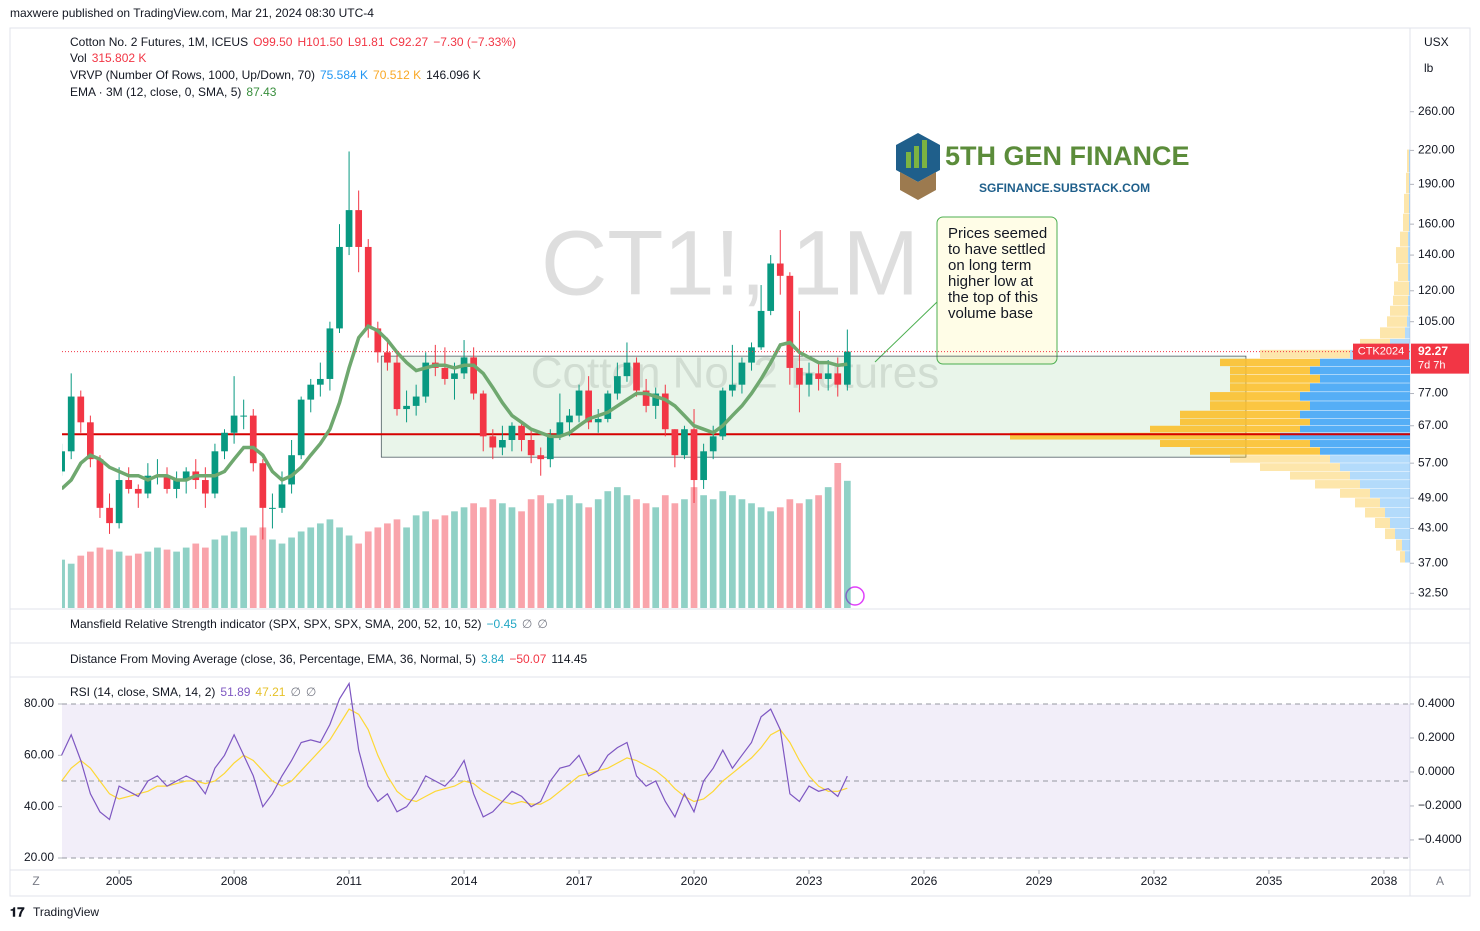 This screenshot has height=931, width=1480. I want to click on legend-text: Cotton No. 2 Futures, 1M, ICEUS, so click(159, 42).